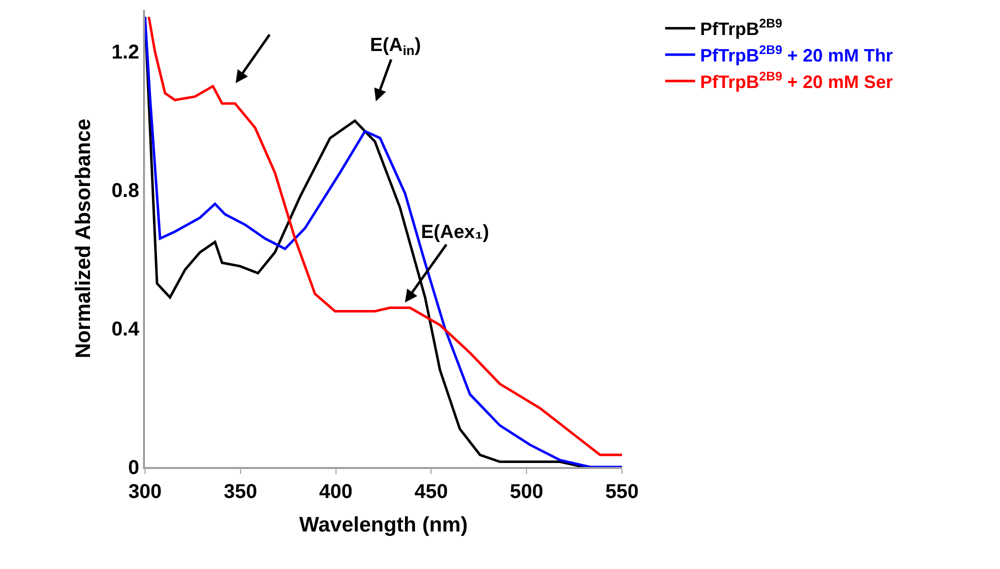  I want to click on legend-label: PfTrpB$^{2B9}$ + 20 mM Ser, so click(796, 80).